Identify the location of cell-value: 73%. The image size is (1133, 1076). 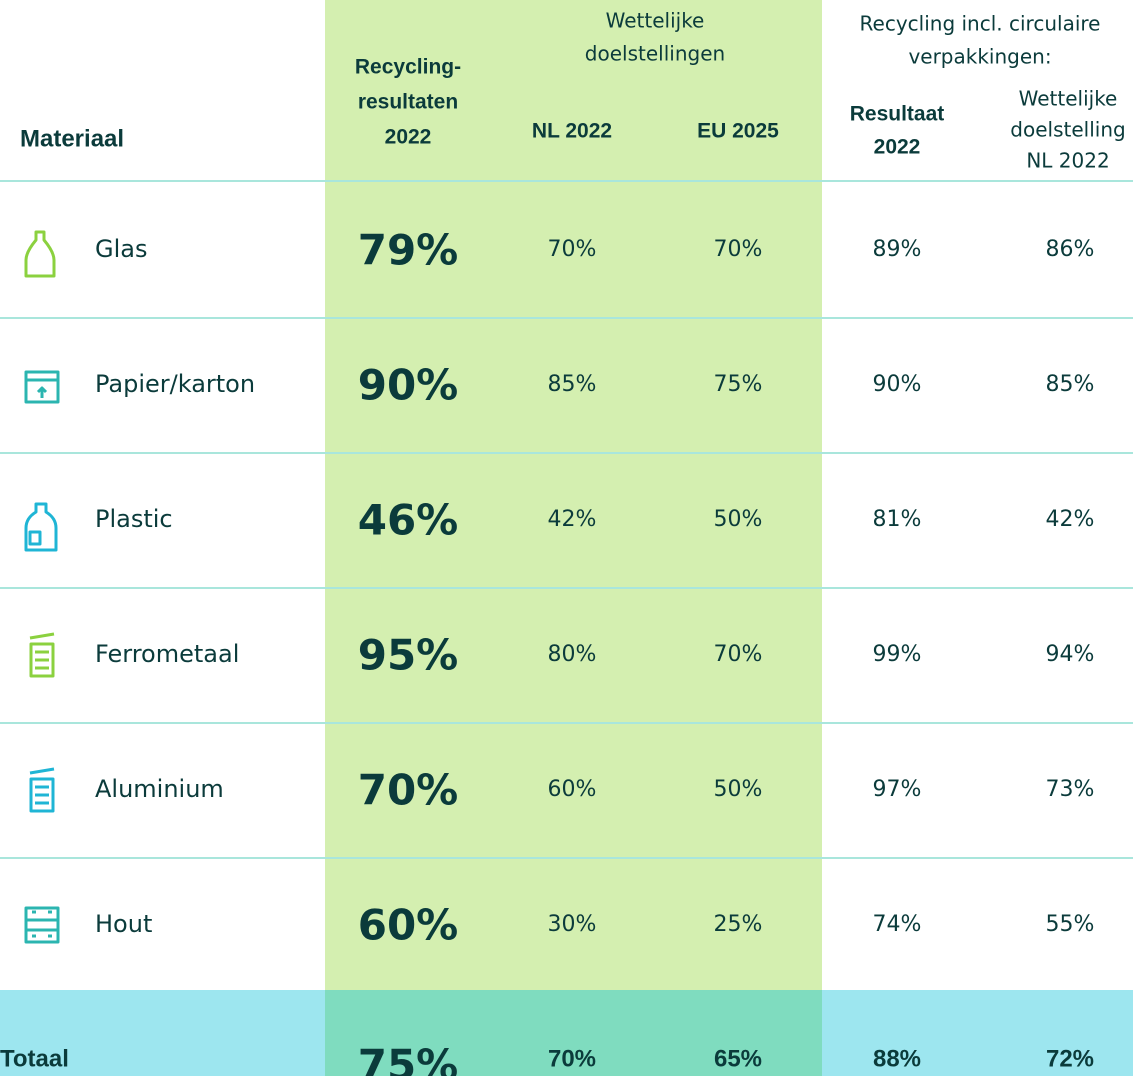
(1070, 789).